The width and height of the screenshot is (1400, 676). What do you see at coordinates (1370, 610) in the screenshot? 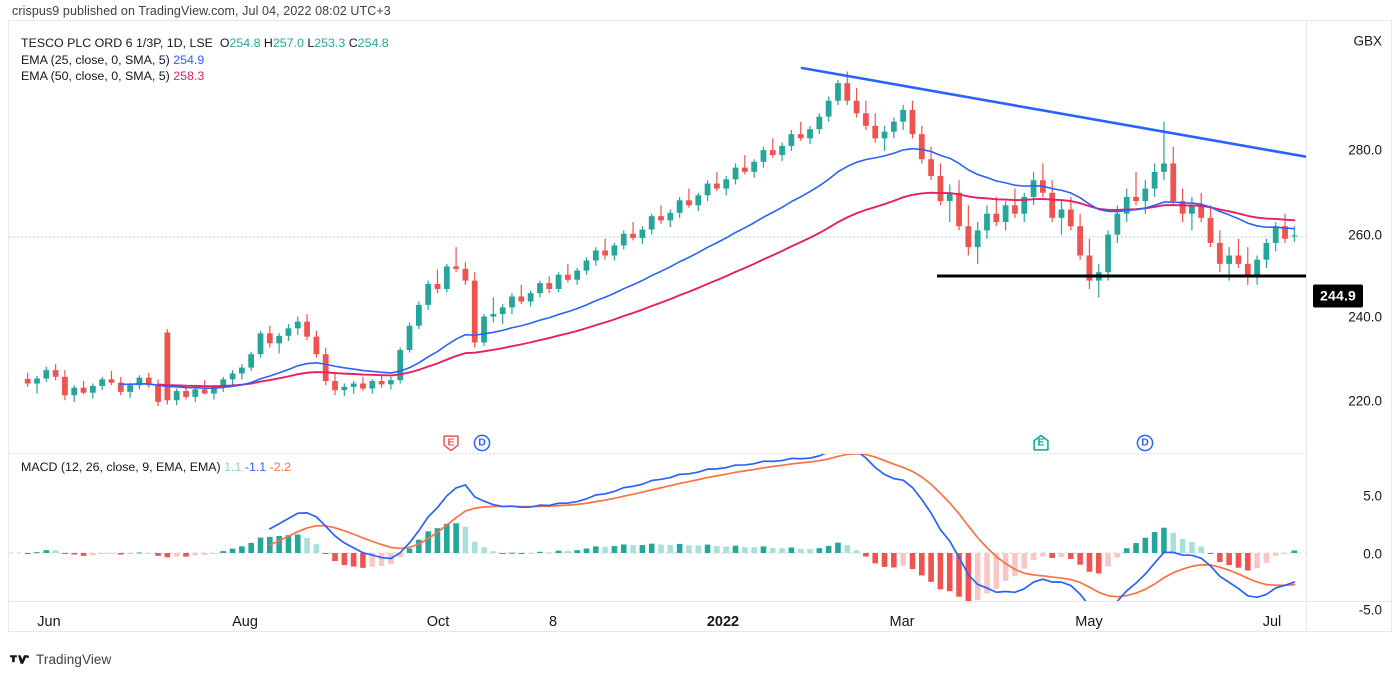
I see `macd-tick-label: -5.0` at bounding box center [1370, 610].